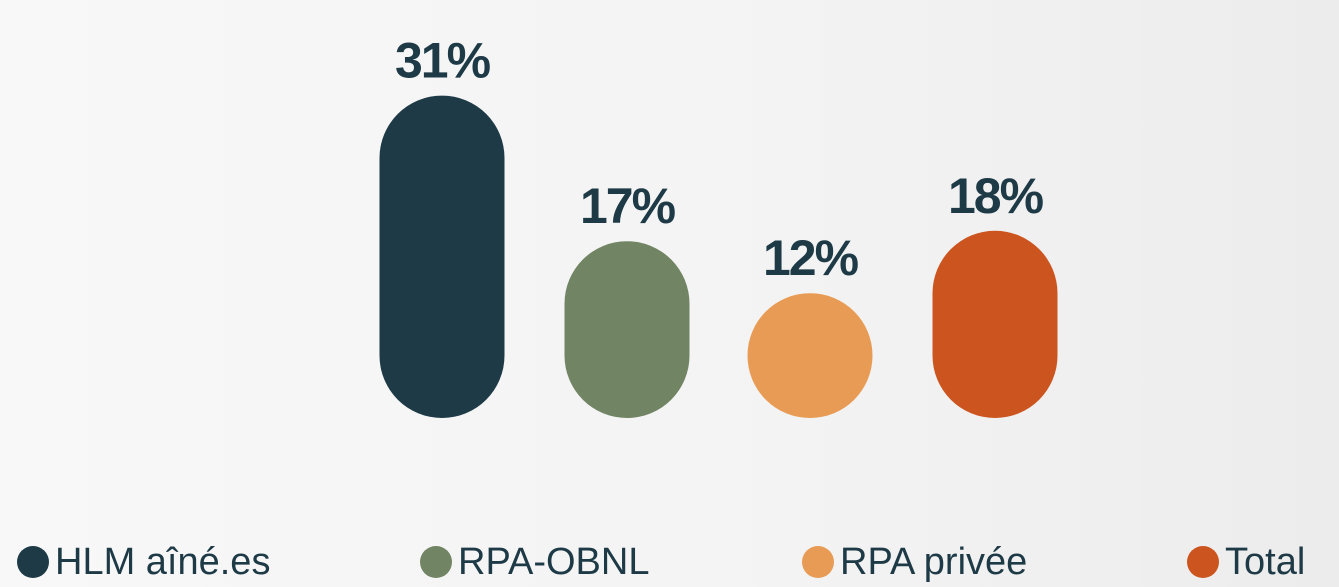 The image size is (1339, 587). I want to click on value-label: 12%, so click(811, 258).